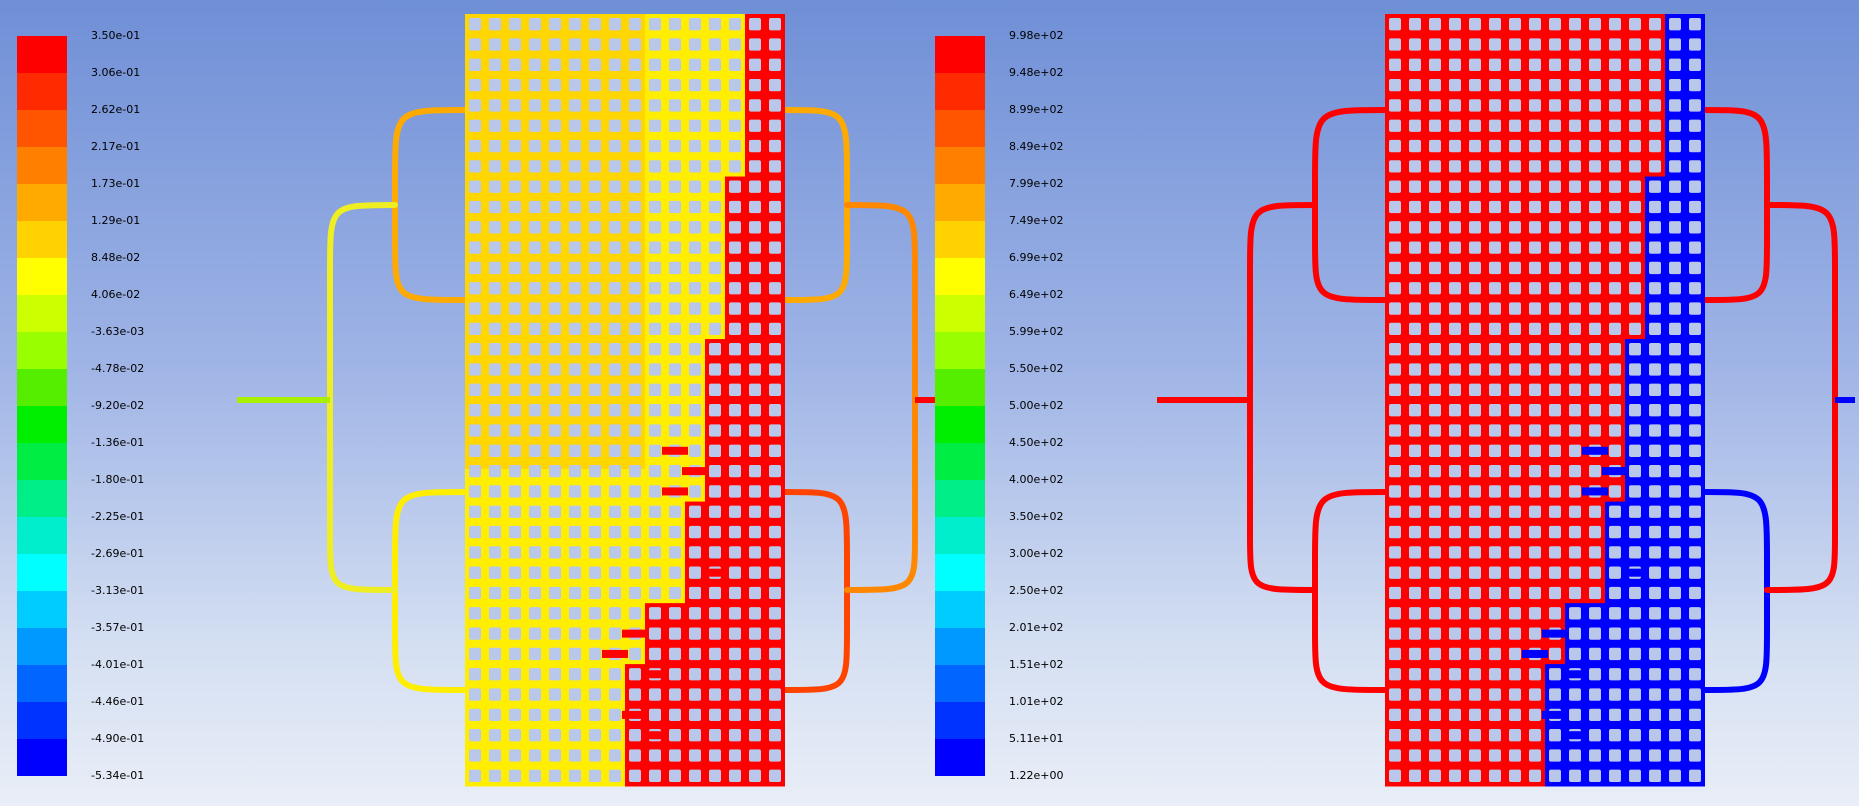 This screenshot has width=1859, height=806. Describe the element at coordinates (1736, 205) in the screenshot. I see `outlet-branch-upper` at that location.